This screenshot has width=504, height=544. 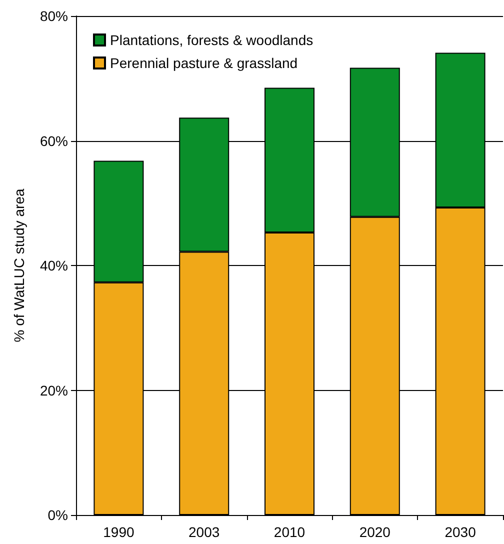 I want to click on legend-label: Perennial pasture & grassland, so click(x=204, y=63).